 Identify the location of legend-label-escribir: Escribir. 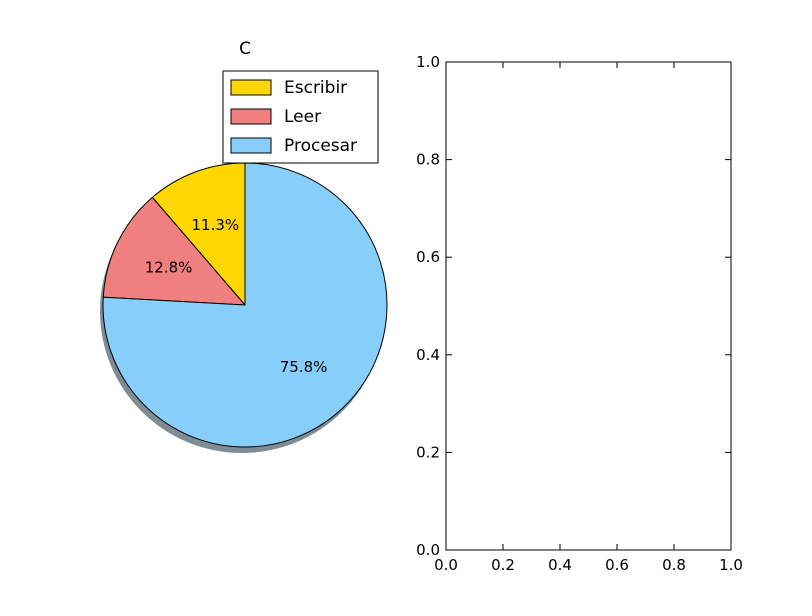
(315, 88).